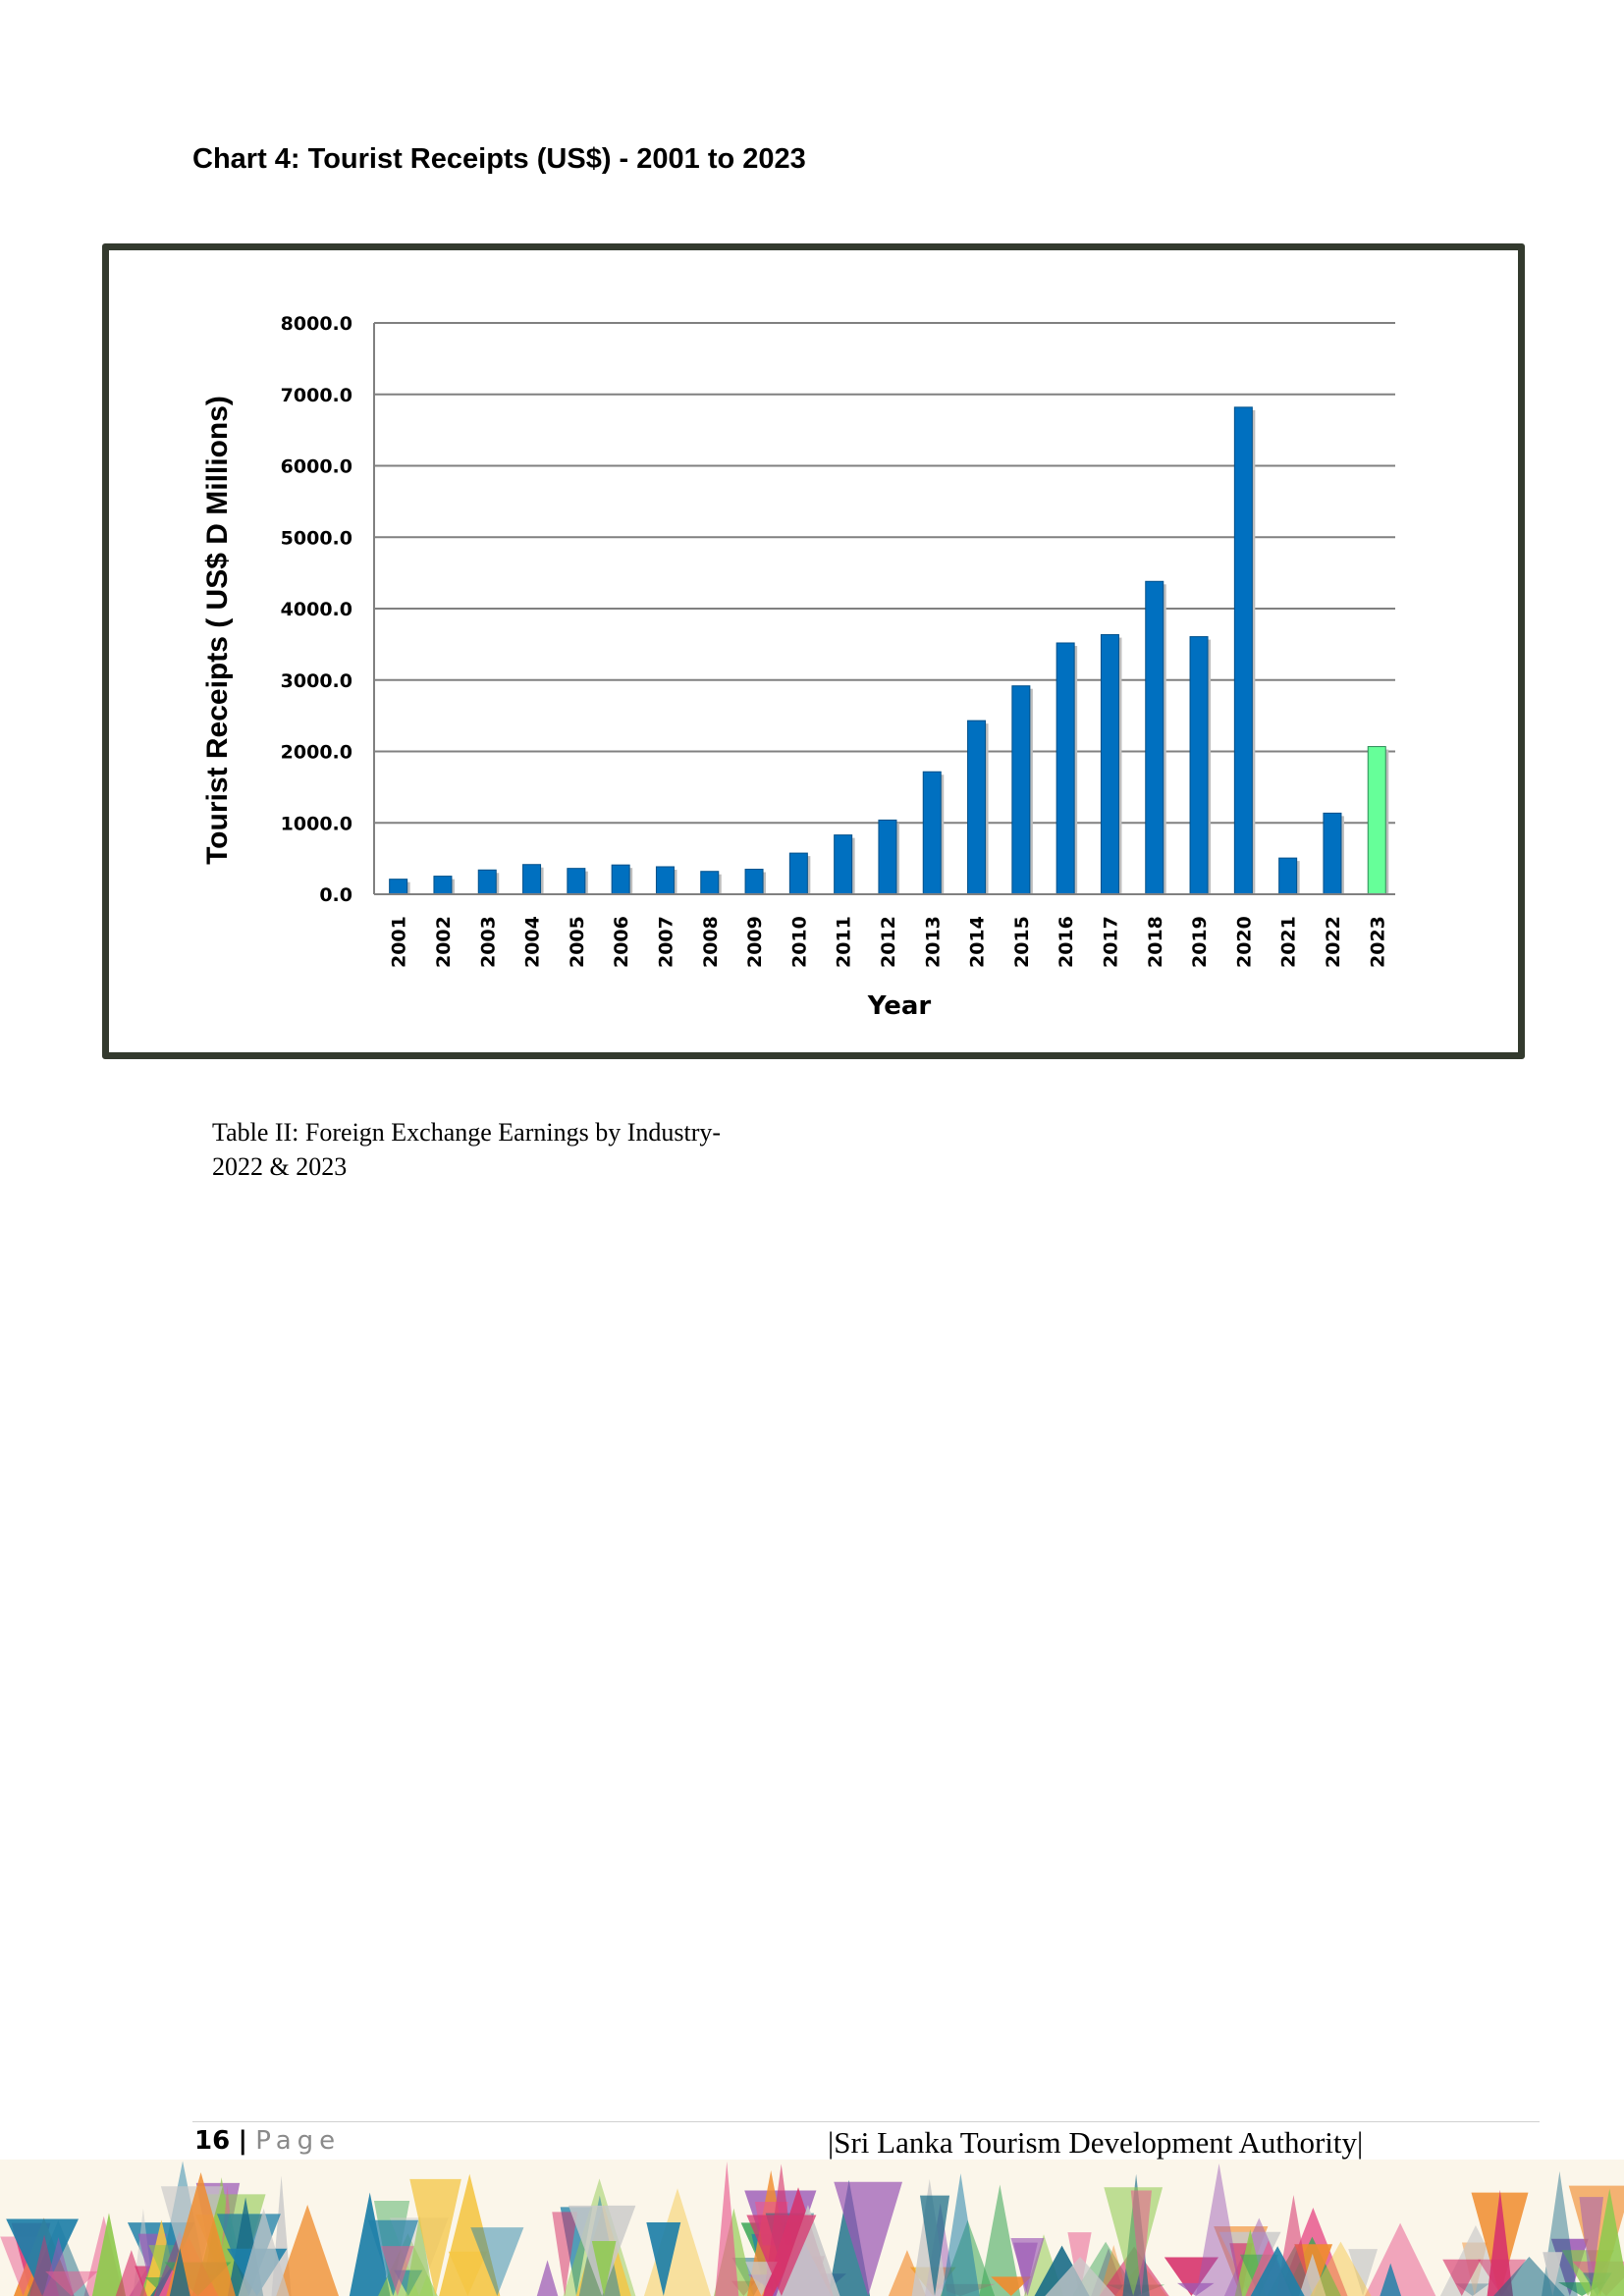  I want to click on bar-2022, so click(1332, 854).